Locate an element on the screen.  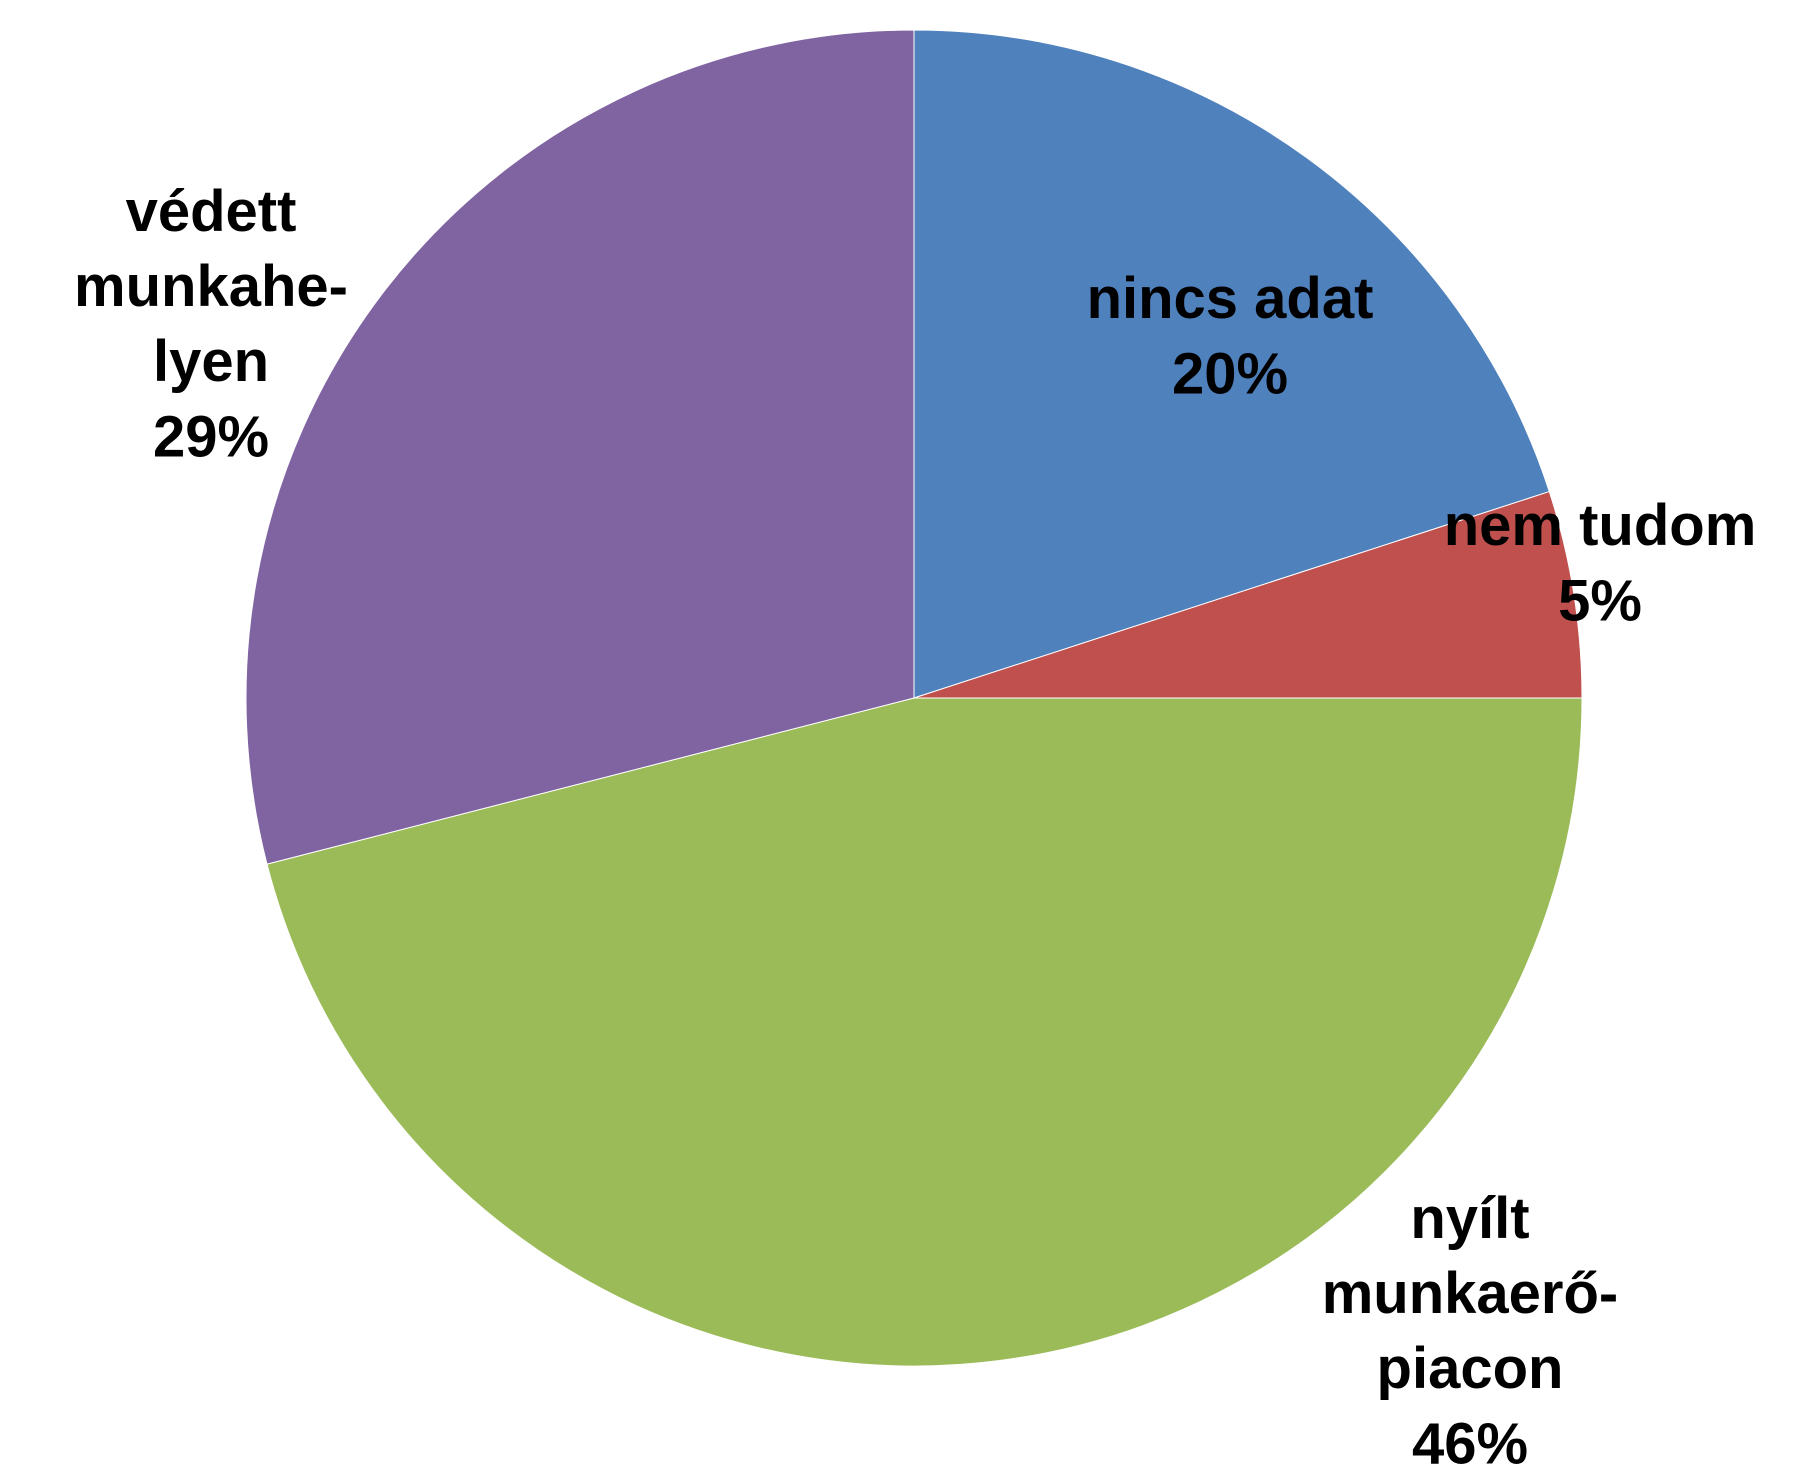
label-line: nyílt is located at coordinates (1469, 1218).